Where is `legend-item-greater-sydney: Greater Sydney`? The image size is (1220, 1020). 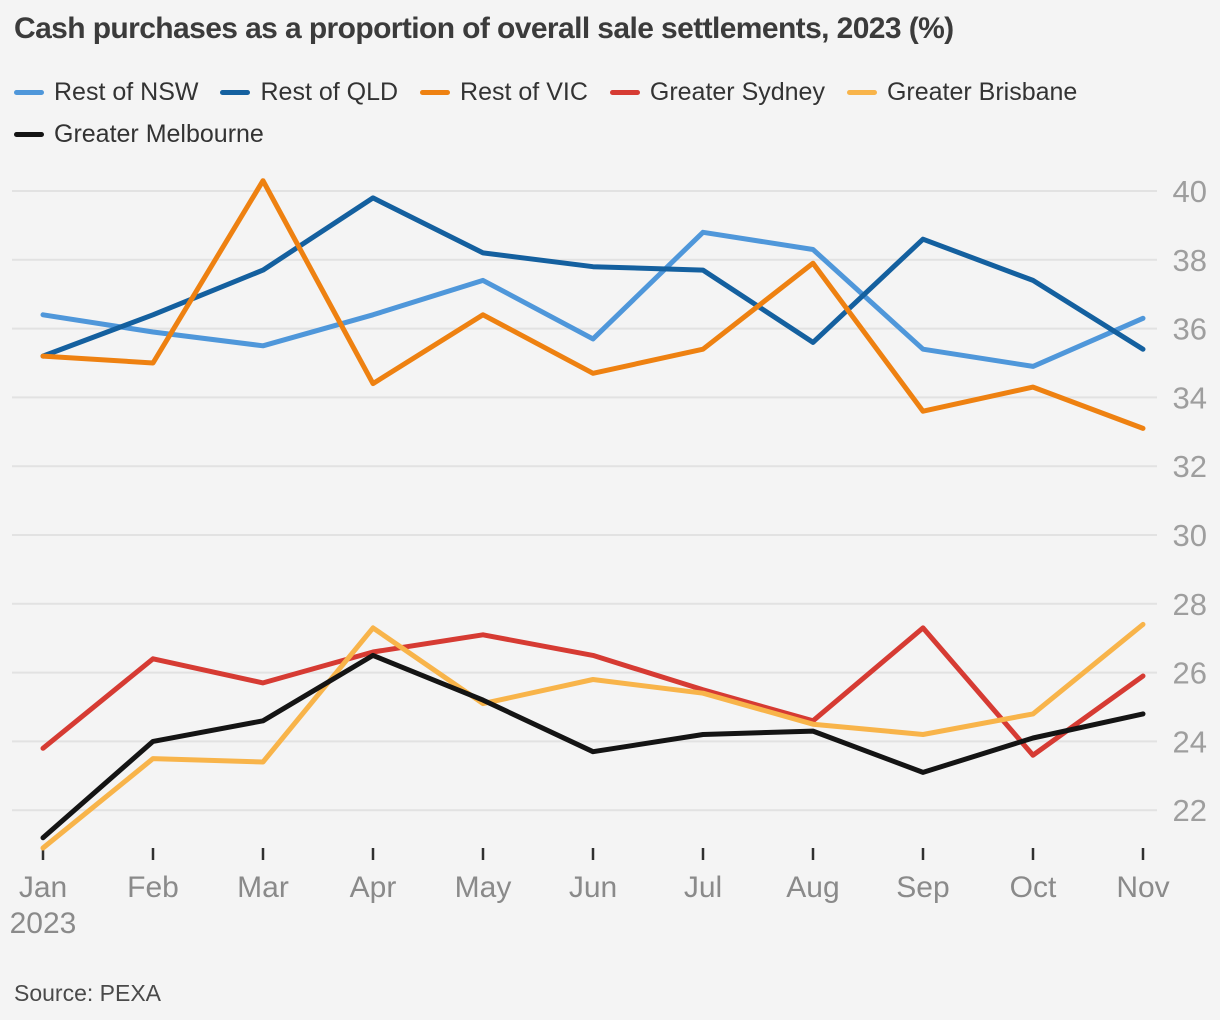 legend-item-greater-sydney: Greater Sydney is located at coordinates (717, 92).